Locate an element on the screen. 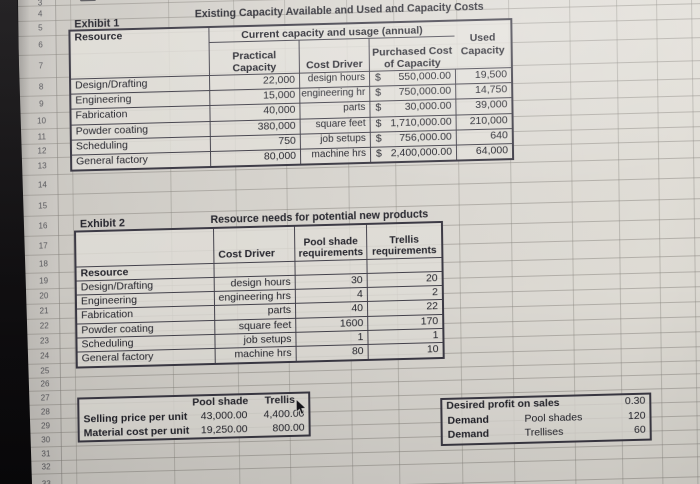  used-capacity-cell: 19,500 is located at coordinates (483, 75).